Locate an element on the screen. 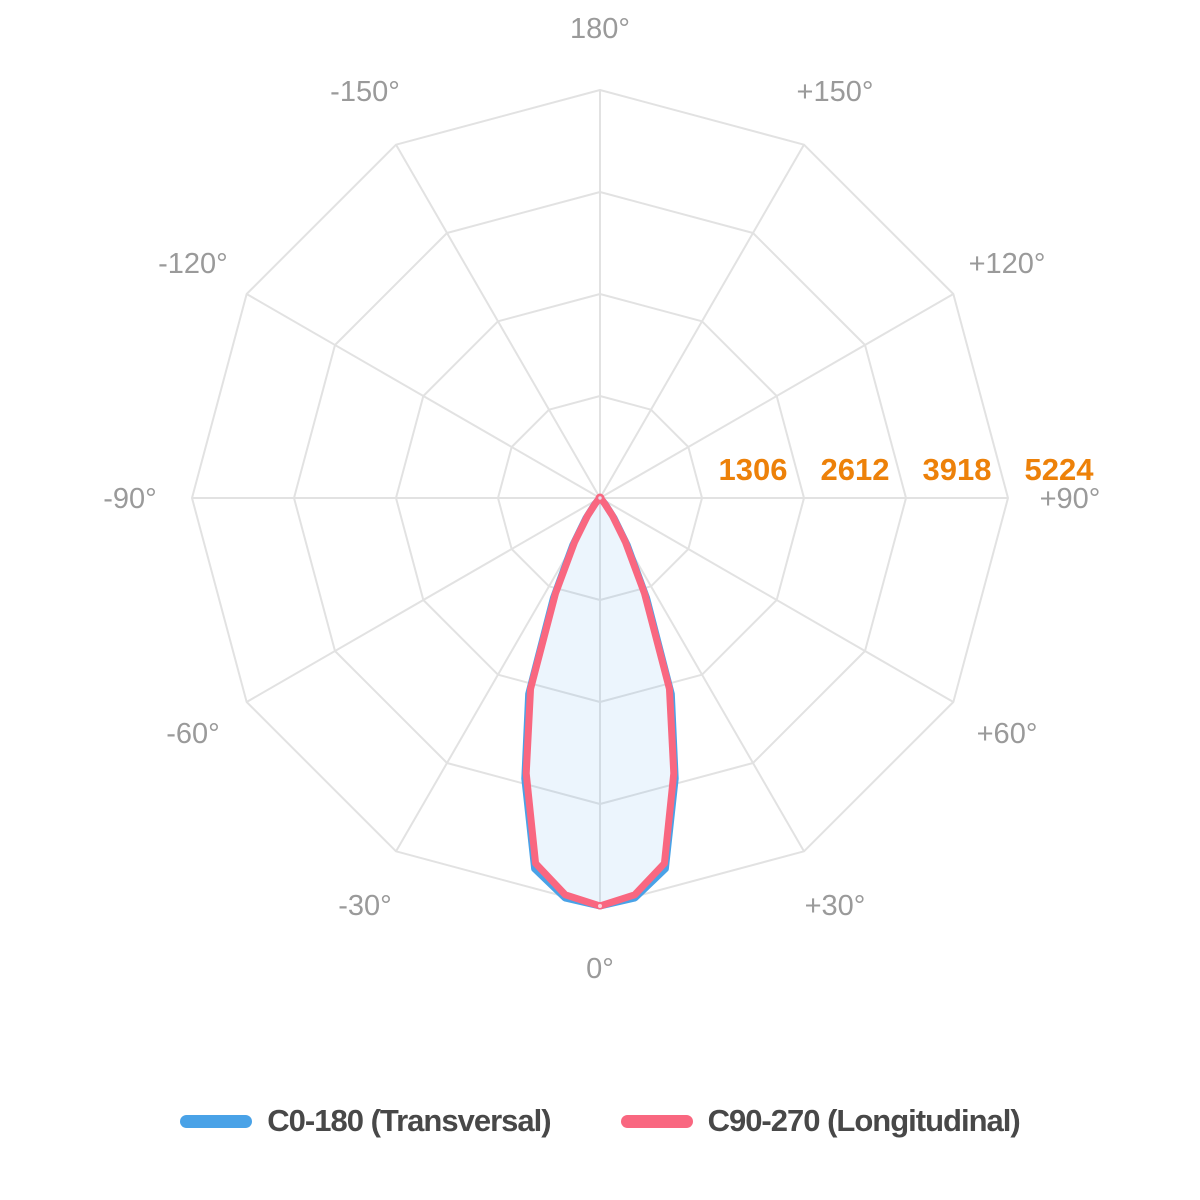 The height and width of the screenshot is (1200, 1200). angle-label-150: +150° is located at coordinates (835, 92).